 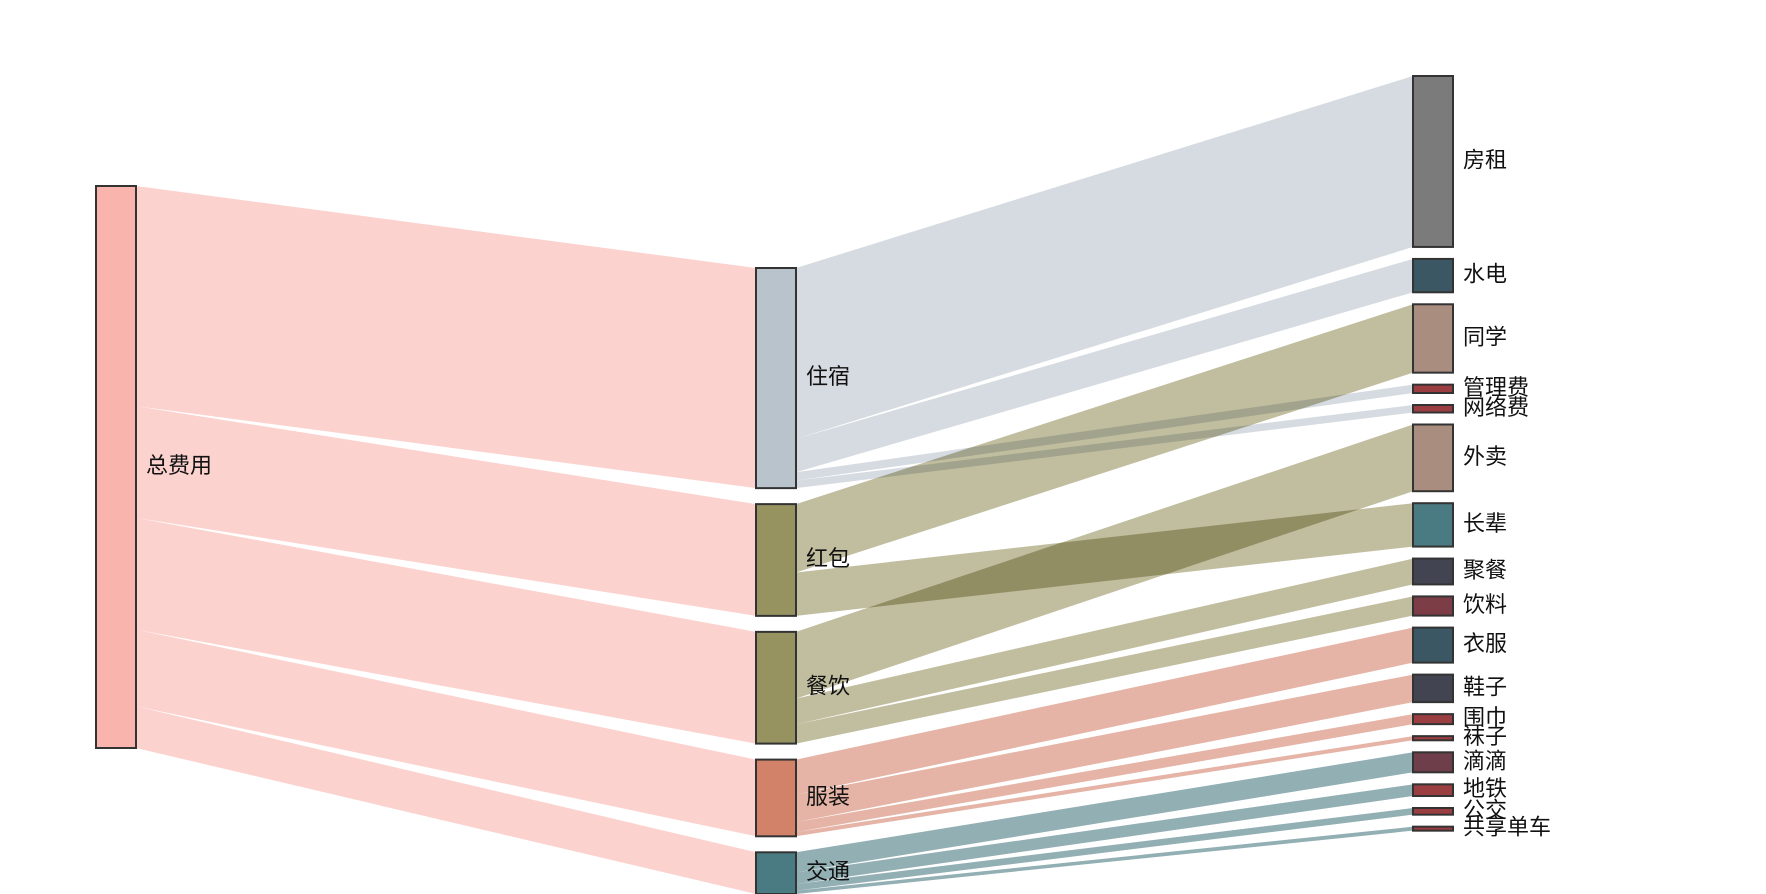 I want to click on link-总费用-红包, so click(x=446, y=511).